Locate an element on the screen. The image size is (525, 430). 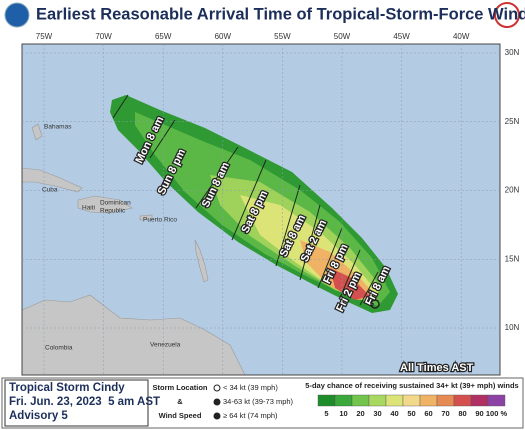
latitude-label: 20N is located at coordinates (512, 190).